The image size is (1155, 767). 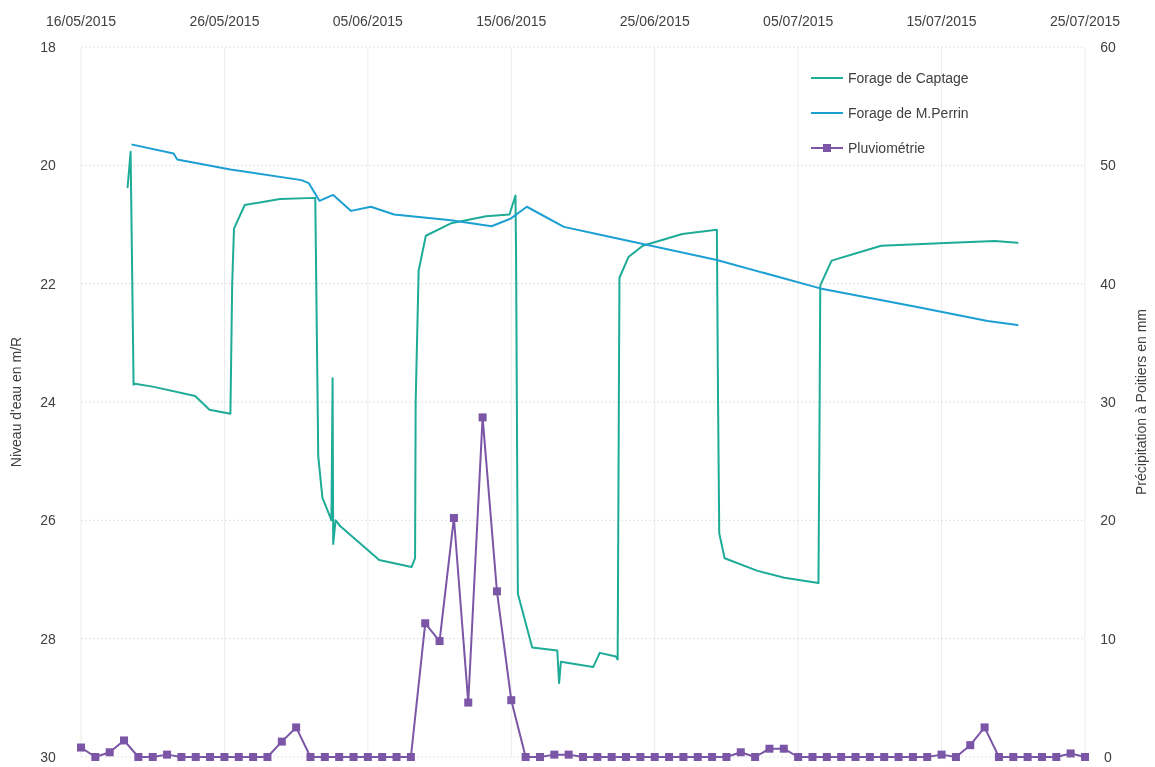 What do you see at coordinates (1085, 21) in the screenshot?
I see `x-tick-label: 25/07/2015` at bounding box center [1085, 21].